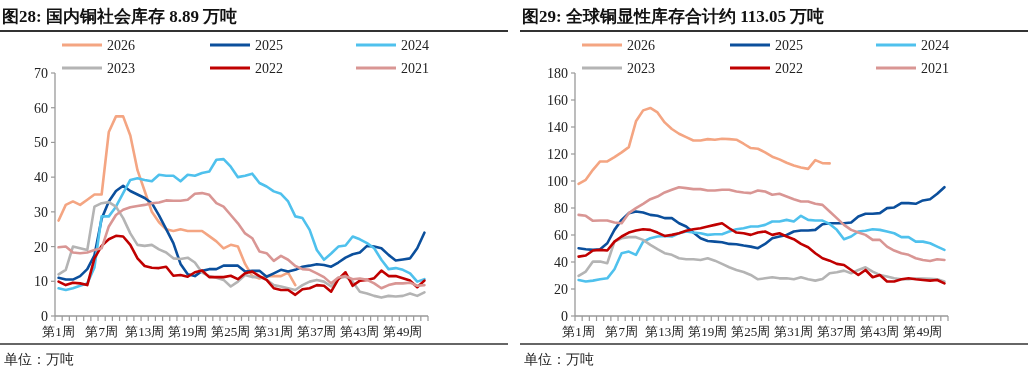 The width and height of the screenshot is (1032, 375). I want to click on y-tick-label: 140, so click(557, 127).